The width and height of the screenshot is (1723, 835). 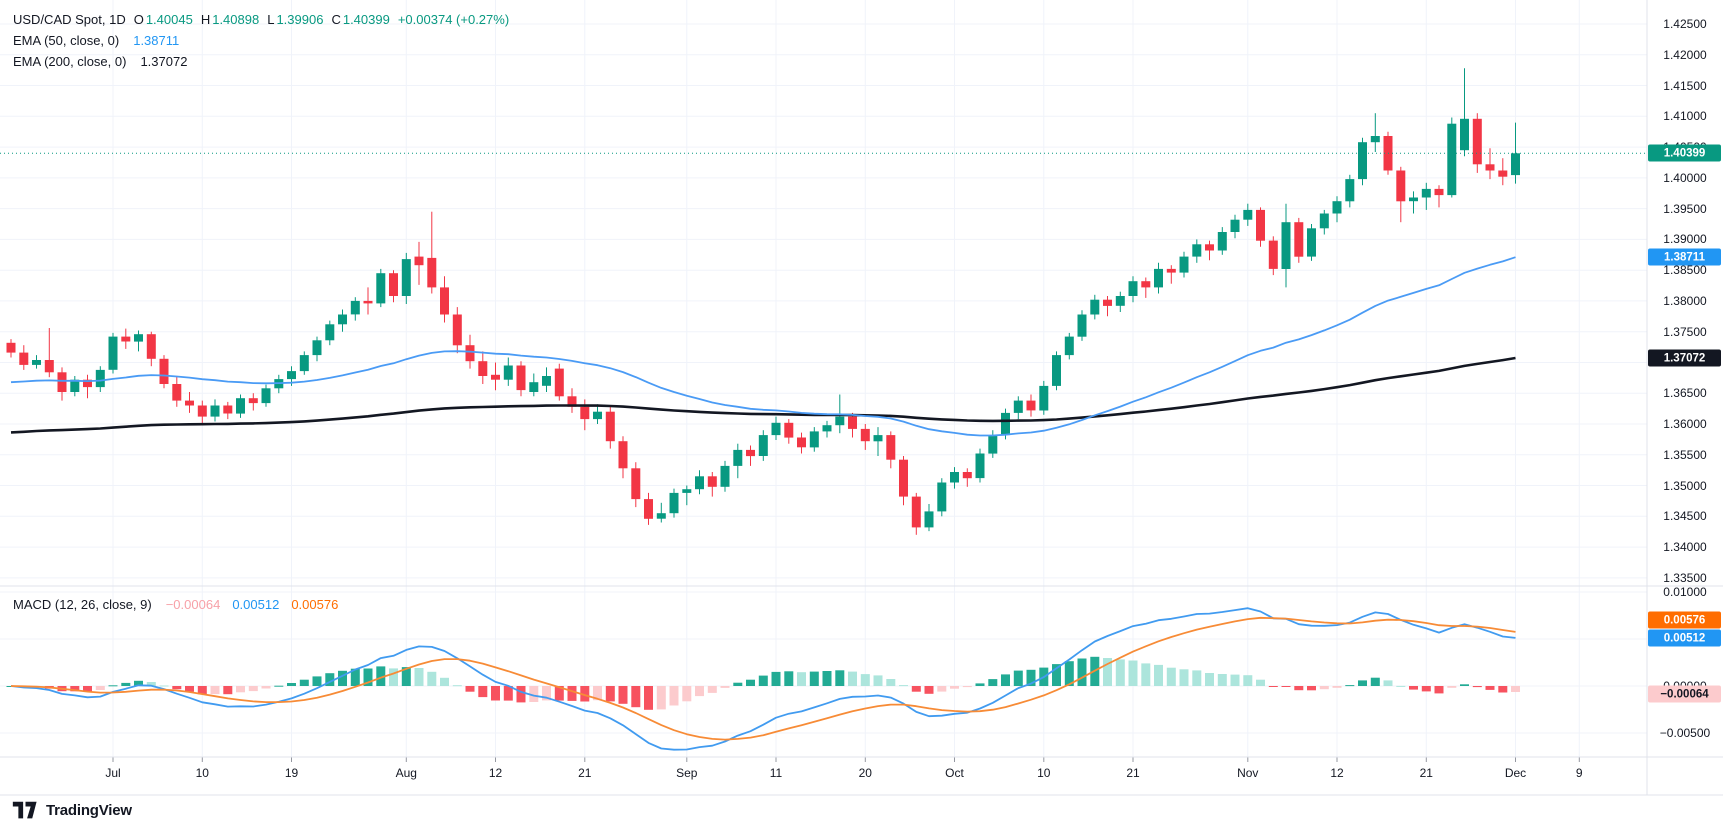 I want to click on time-axis-label: 19, so click(x=291, y=773).